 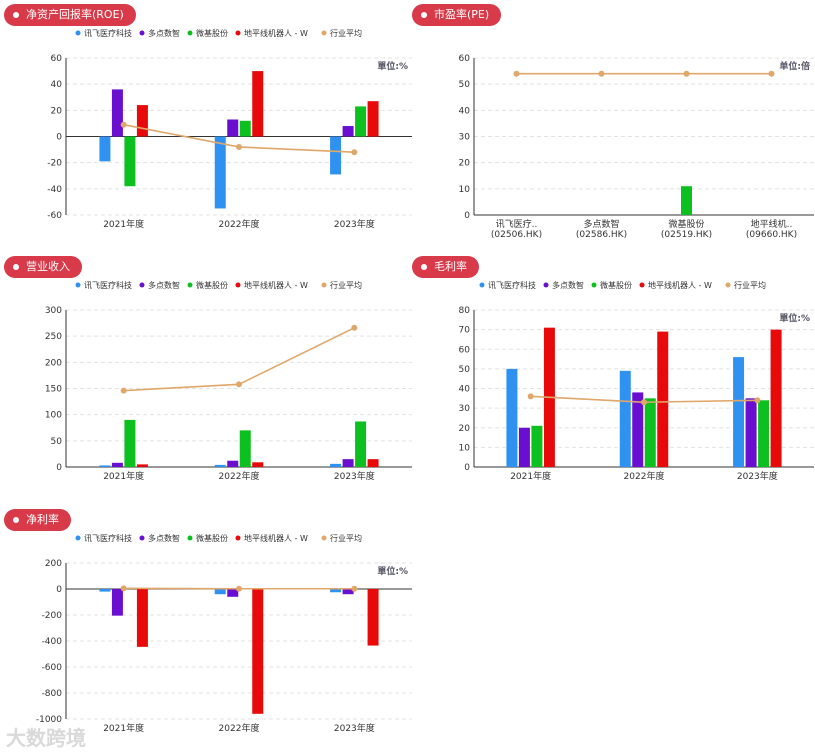 I want to click on x-tick-label: (02586.HK), so click(x=601, y=235).